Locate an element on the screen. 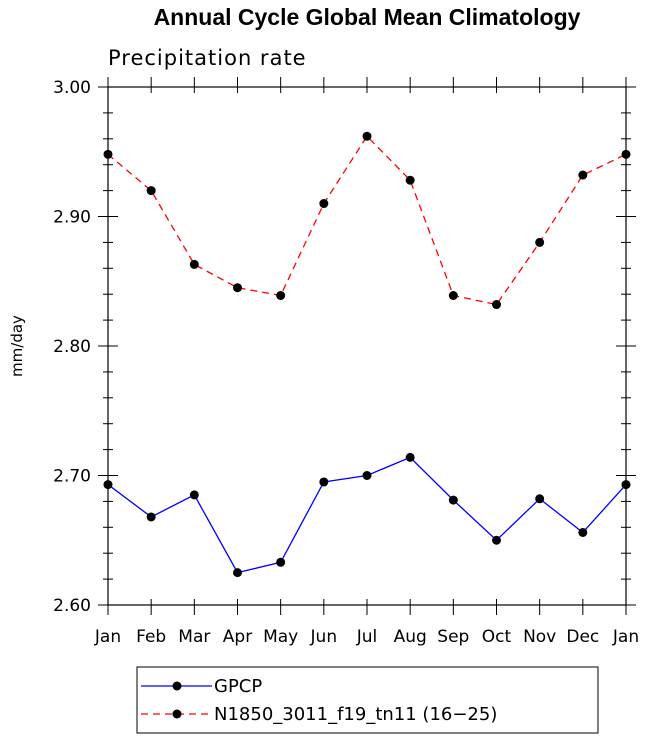 The width and height of the screenshot is (647, 740). y-tick-label: 2.80 is located at coordinates (72, 347).